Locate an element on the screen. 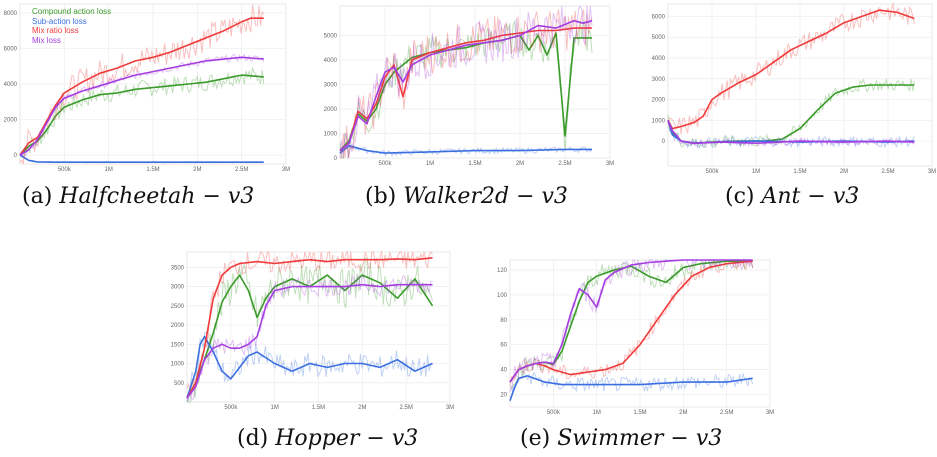  y-tick-label: 80 is located at coordinates (503, 321).